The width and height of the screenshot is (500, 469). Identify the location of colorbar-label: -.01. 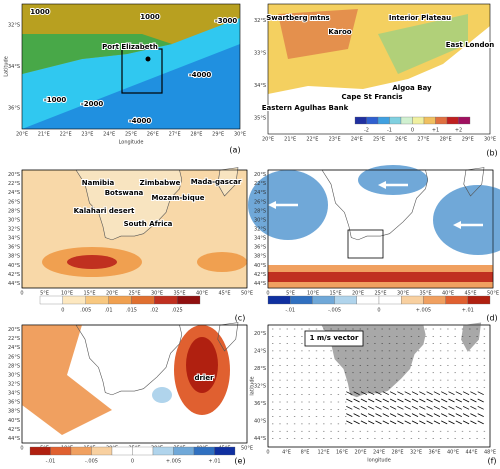
(290, 311).